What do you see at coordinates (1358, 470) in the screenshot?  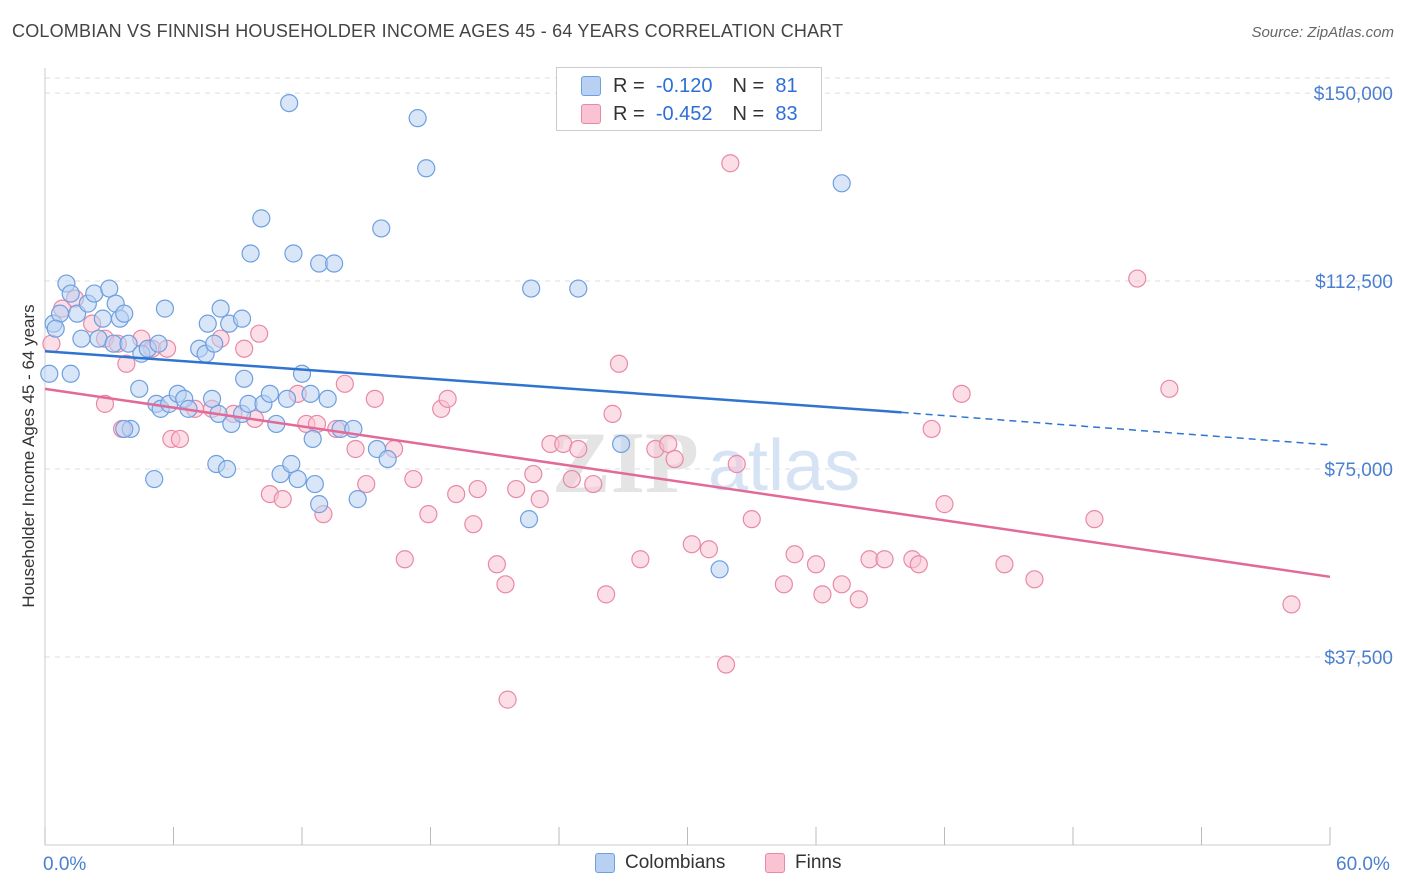 I see `y-tick-label: $75,000` at bounding box center [1358, 470].